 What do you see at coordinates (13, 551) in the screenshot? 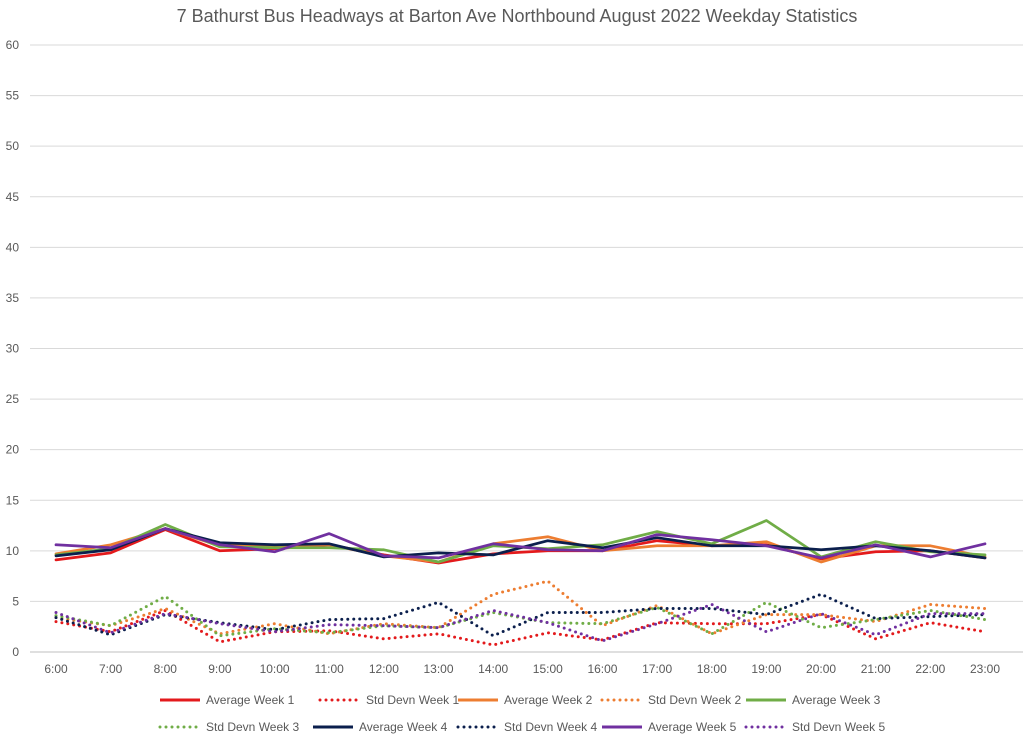
I see `y-tick-label: 10` at bounding box center [13, 551].